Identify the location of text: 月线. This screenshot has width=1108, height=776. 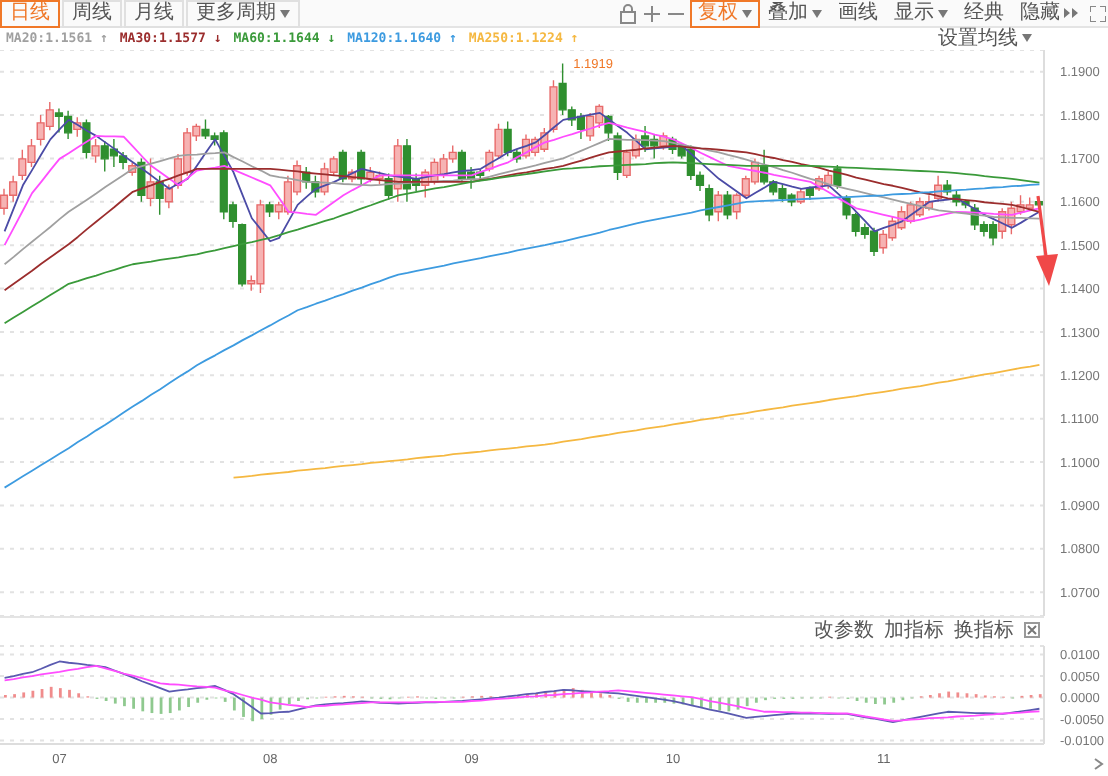
(154, 13).